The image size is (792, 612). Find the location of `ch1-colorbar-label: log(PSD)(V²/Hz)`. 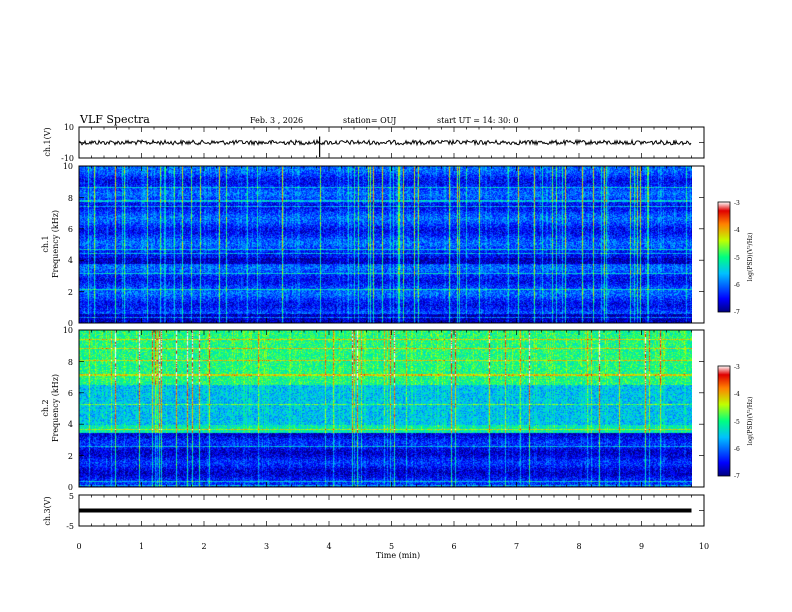

ch1-colorbar-label: log(PSD)(V²/Hz) is located at coordinates (750, 257).